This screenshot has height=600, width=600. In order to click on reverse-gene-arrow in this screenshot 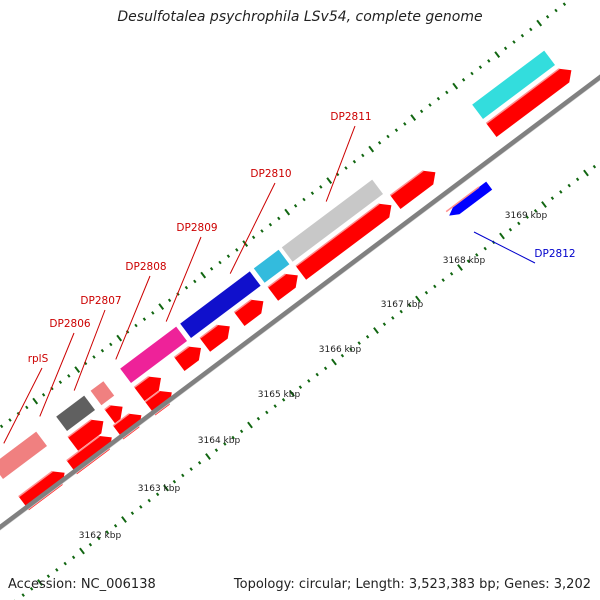, I will do `click(471, 198)`.